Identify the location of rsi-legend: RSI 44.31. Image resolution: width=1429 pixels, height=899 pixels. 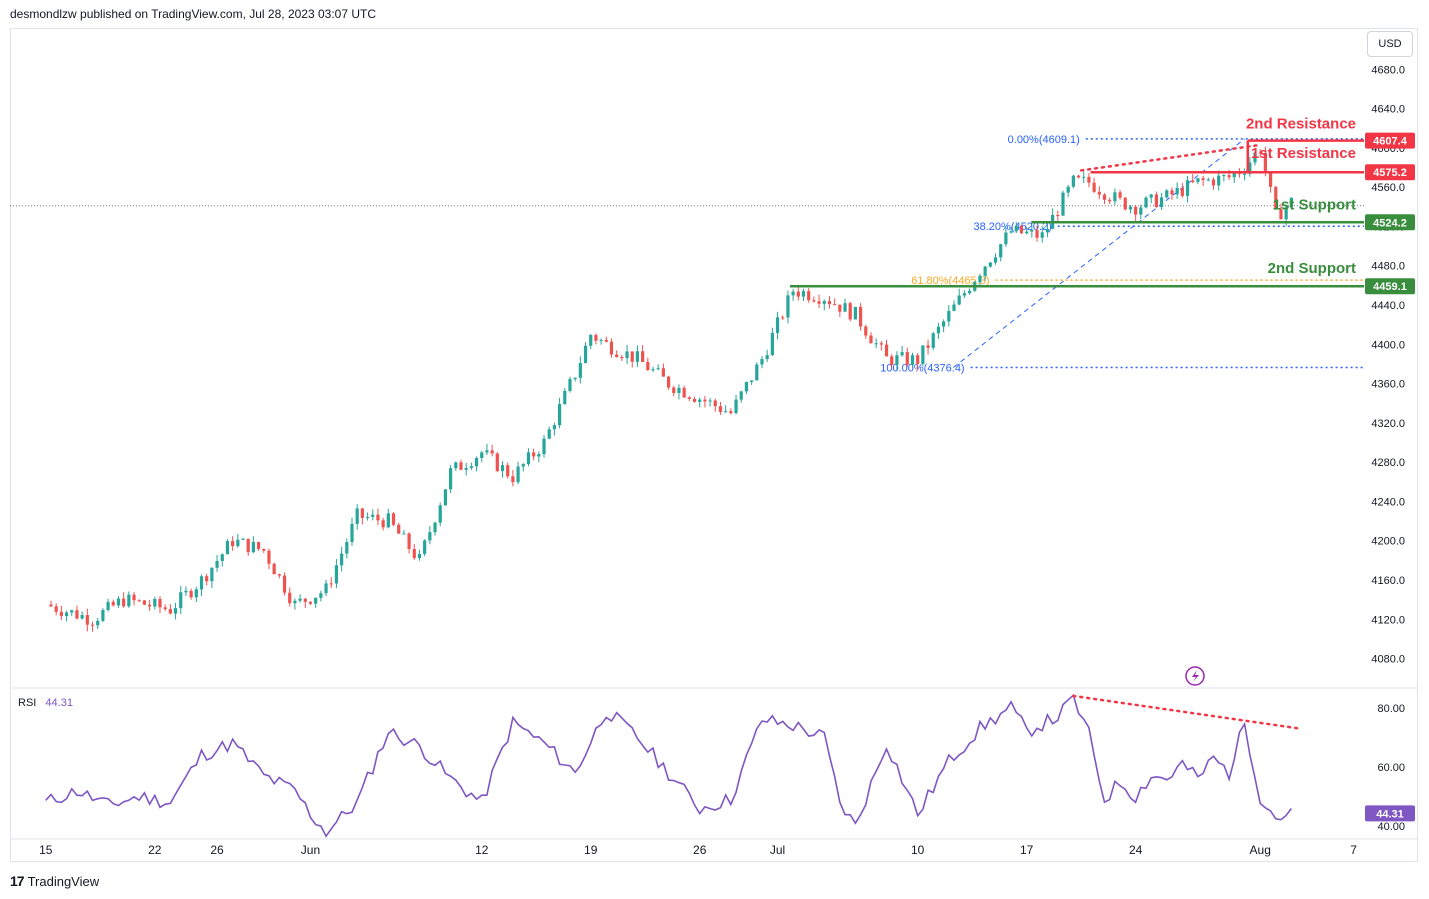
(45, 703).